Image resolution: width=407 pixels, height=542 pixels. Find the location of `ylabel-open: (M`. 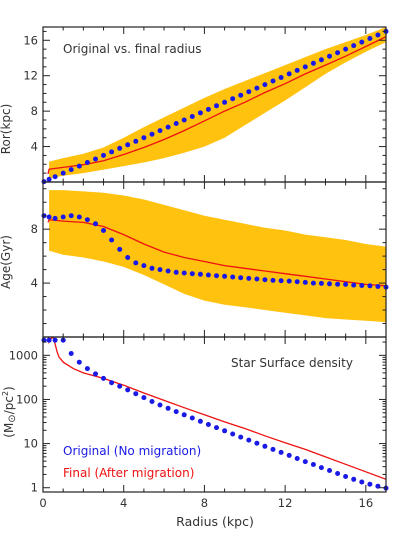

ylabel-open: (M is located at coordinates (9, 430).